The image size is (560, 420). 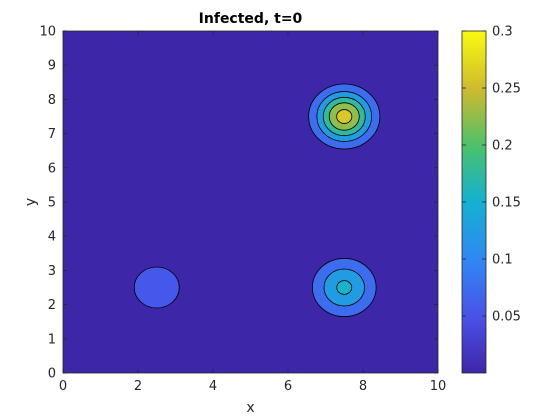 I want to click on colorbar-tick-label: 0.1, so click(x=502, y=260).